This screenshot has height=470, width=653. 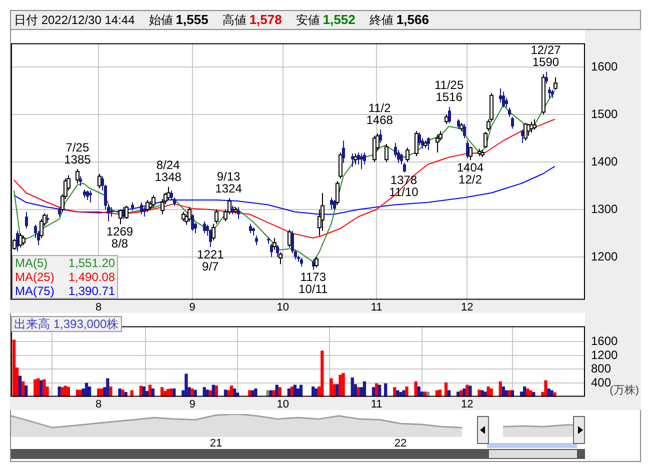 I want to click on annotation: 1221 9/7, so click(x=210, y=260).